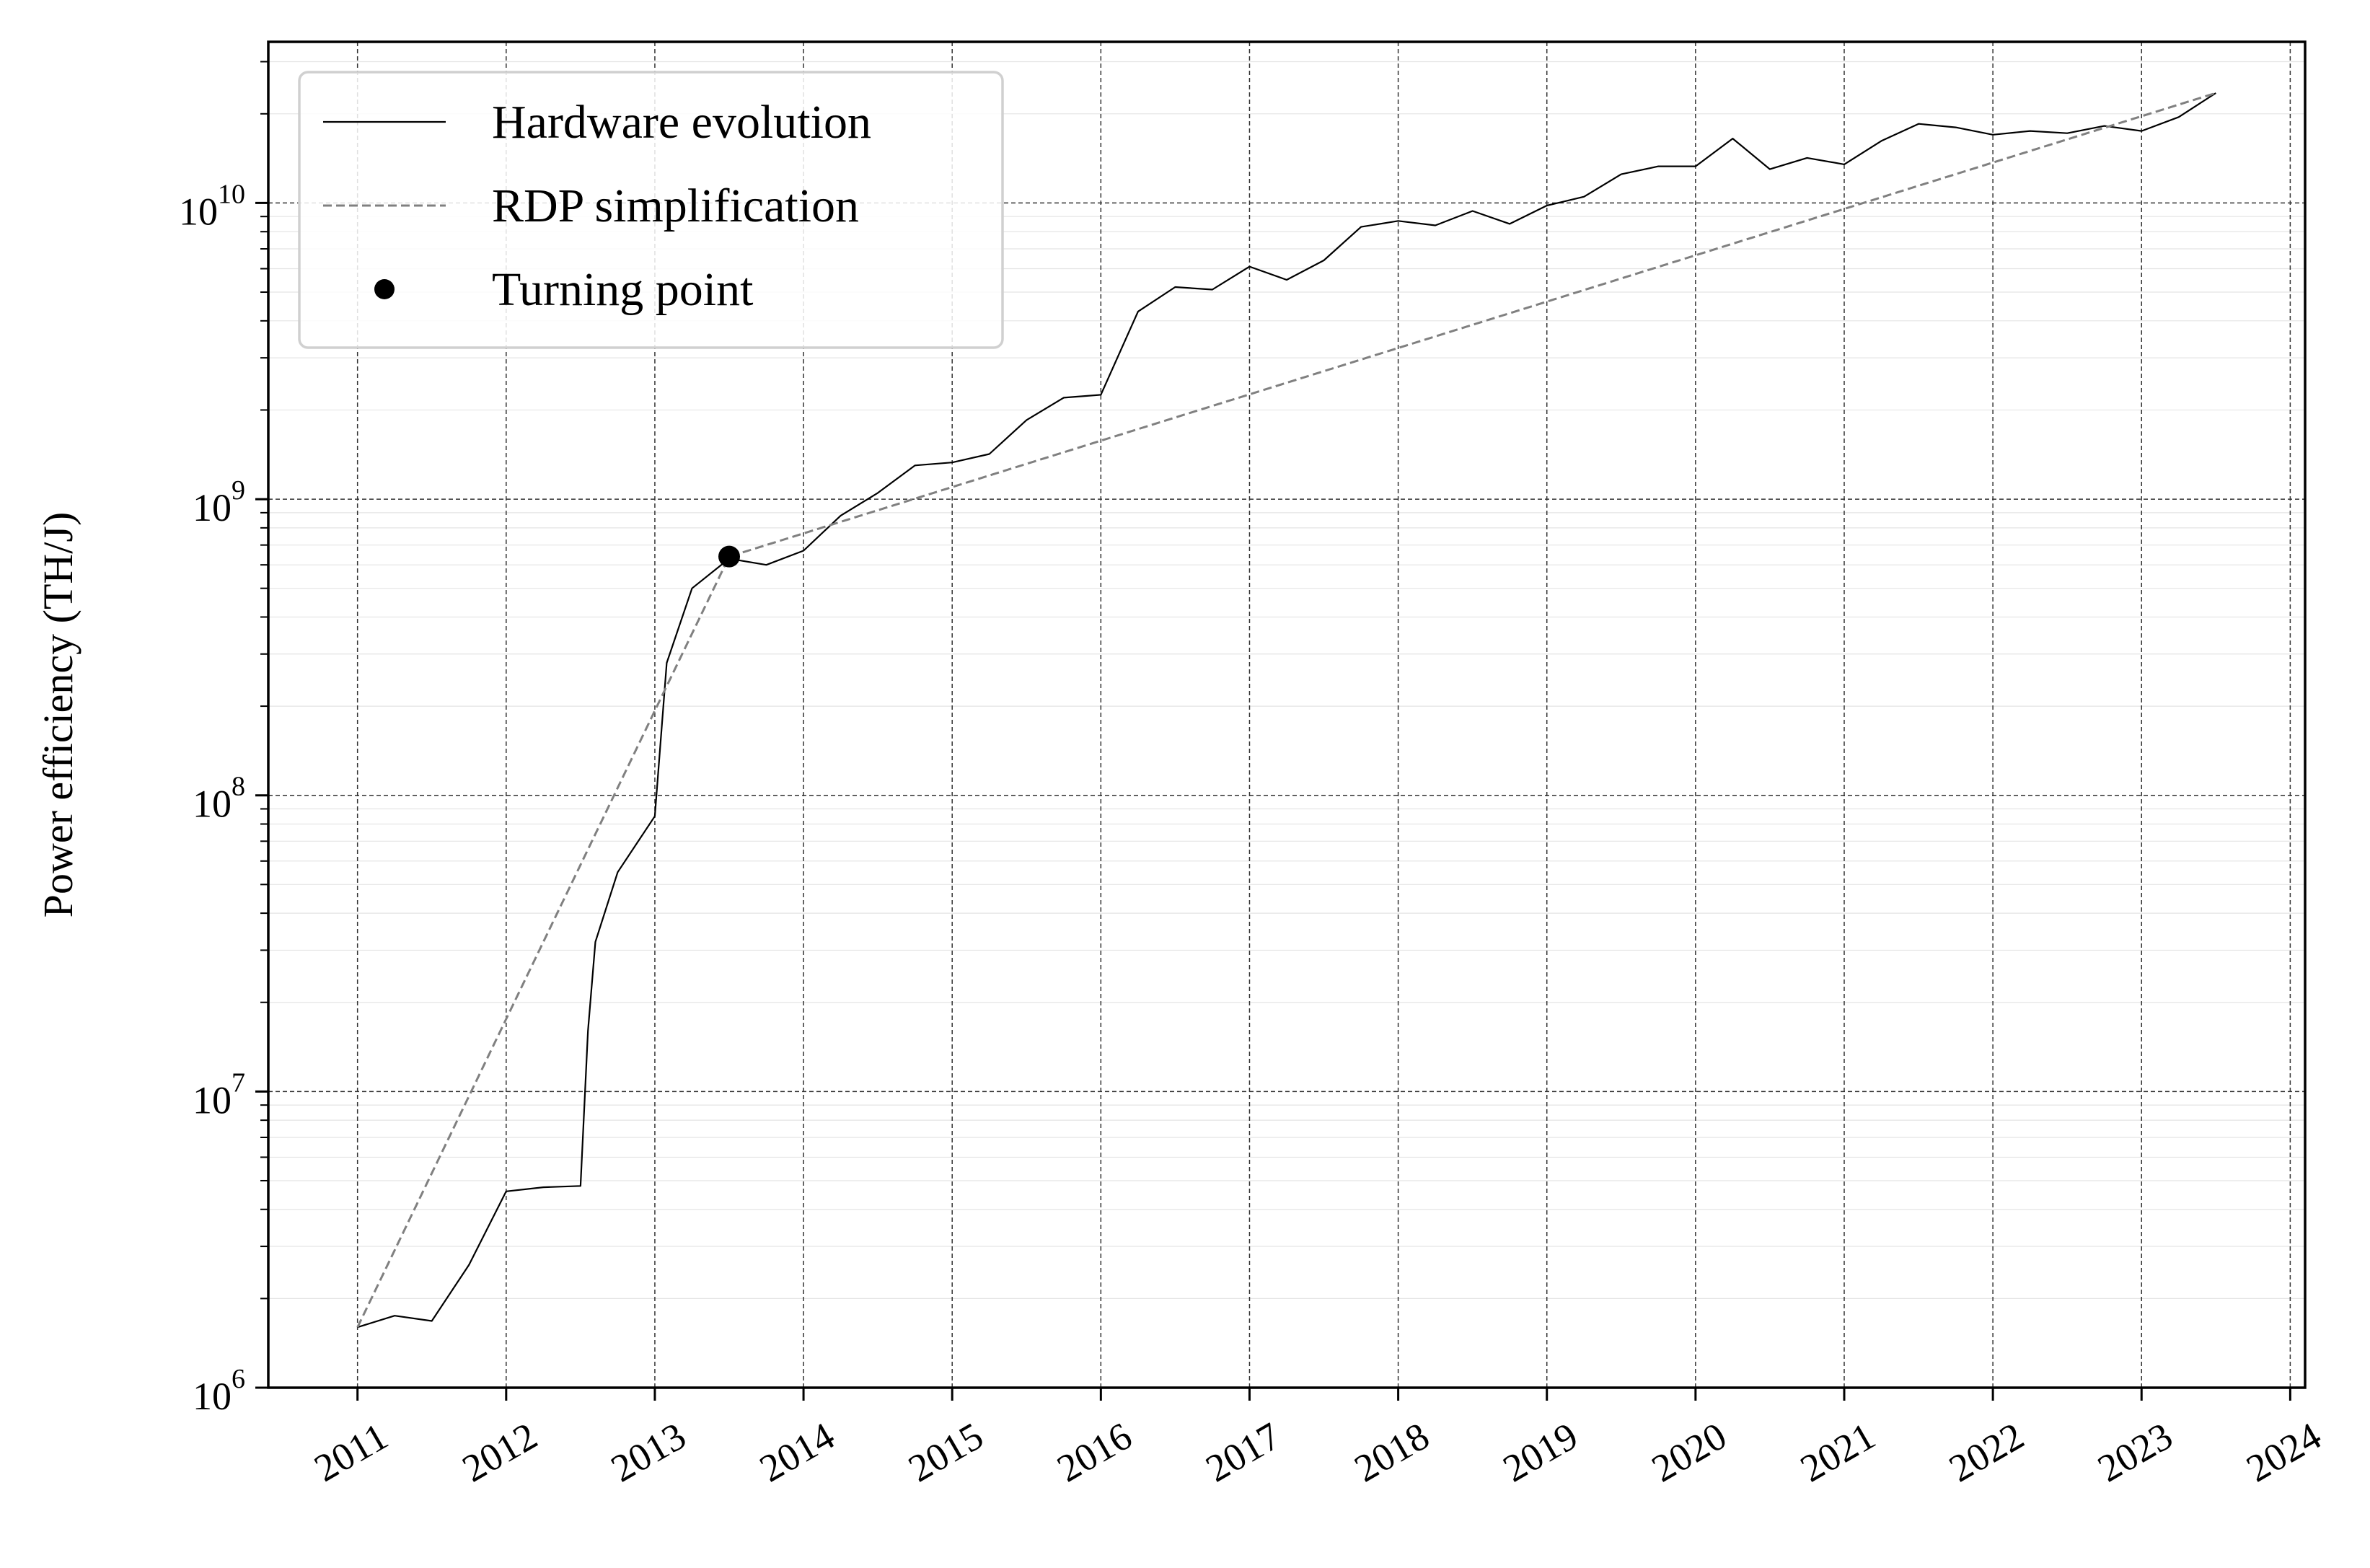 This screenshot has height=1568, width=2370. Describe the element at coordinates (648, 1452) in the screenshot. I see `x-tick-label: 2013` at that location.